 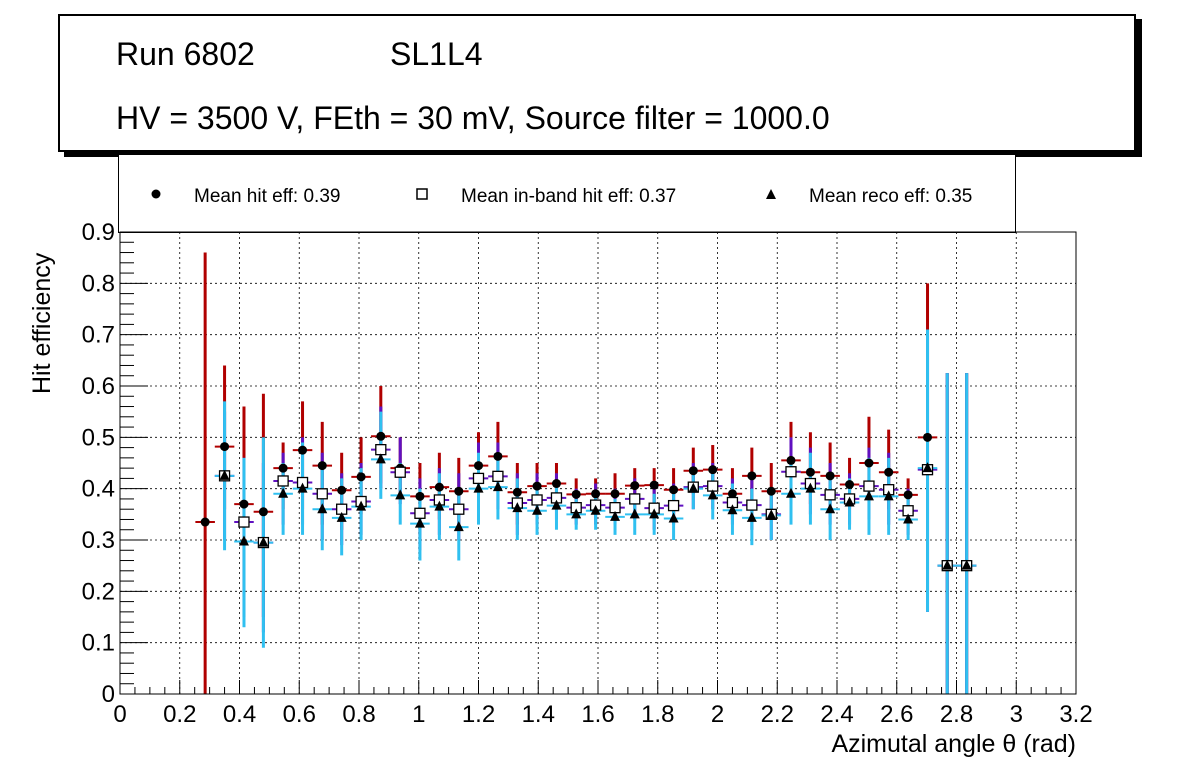 What do you see at coordinates (771, 194) in the screenshot?
I see `legend-triangle-marker` at bounding box center [771, 194].